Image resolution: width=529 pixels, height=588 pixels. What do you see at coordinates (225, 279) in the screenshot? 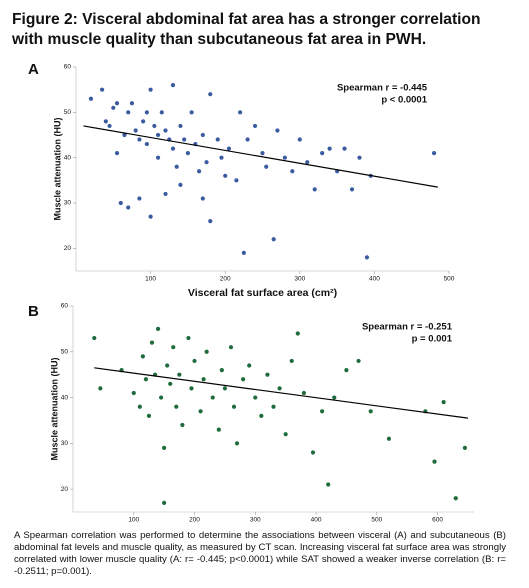
I see `x-tick-label: 200` at bounding box center [225, 279].